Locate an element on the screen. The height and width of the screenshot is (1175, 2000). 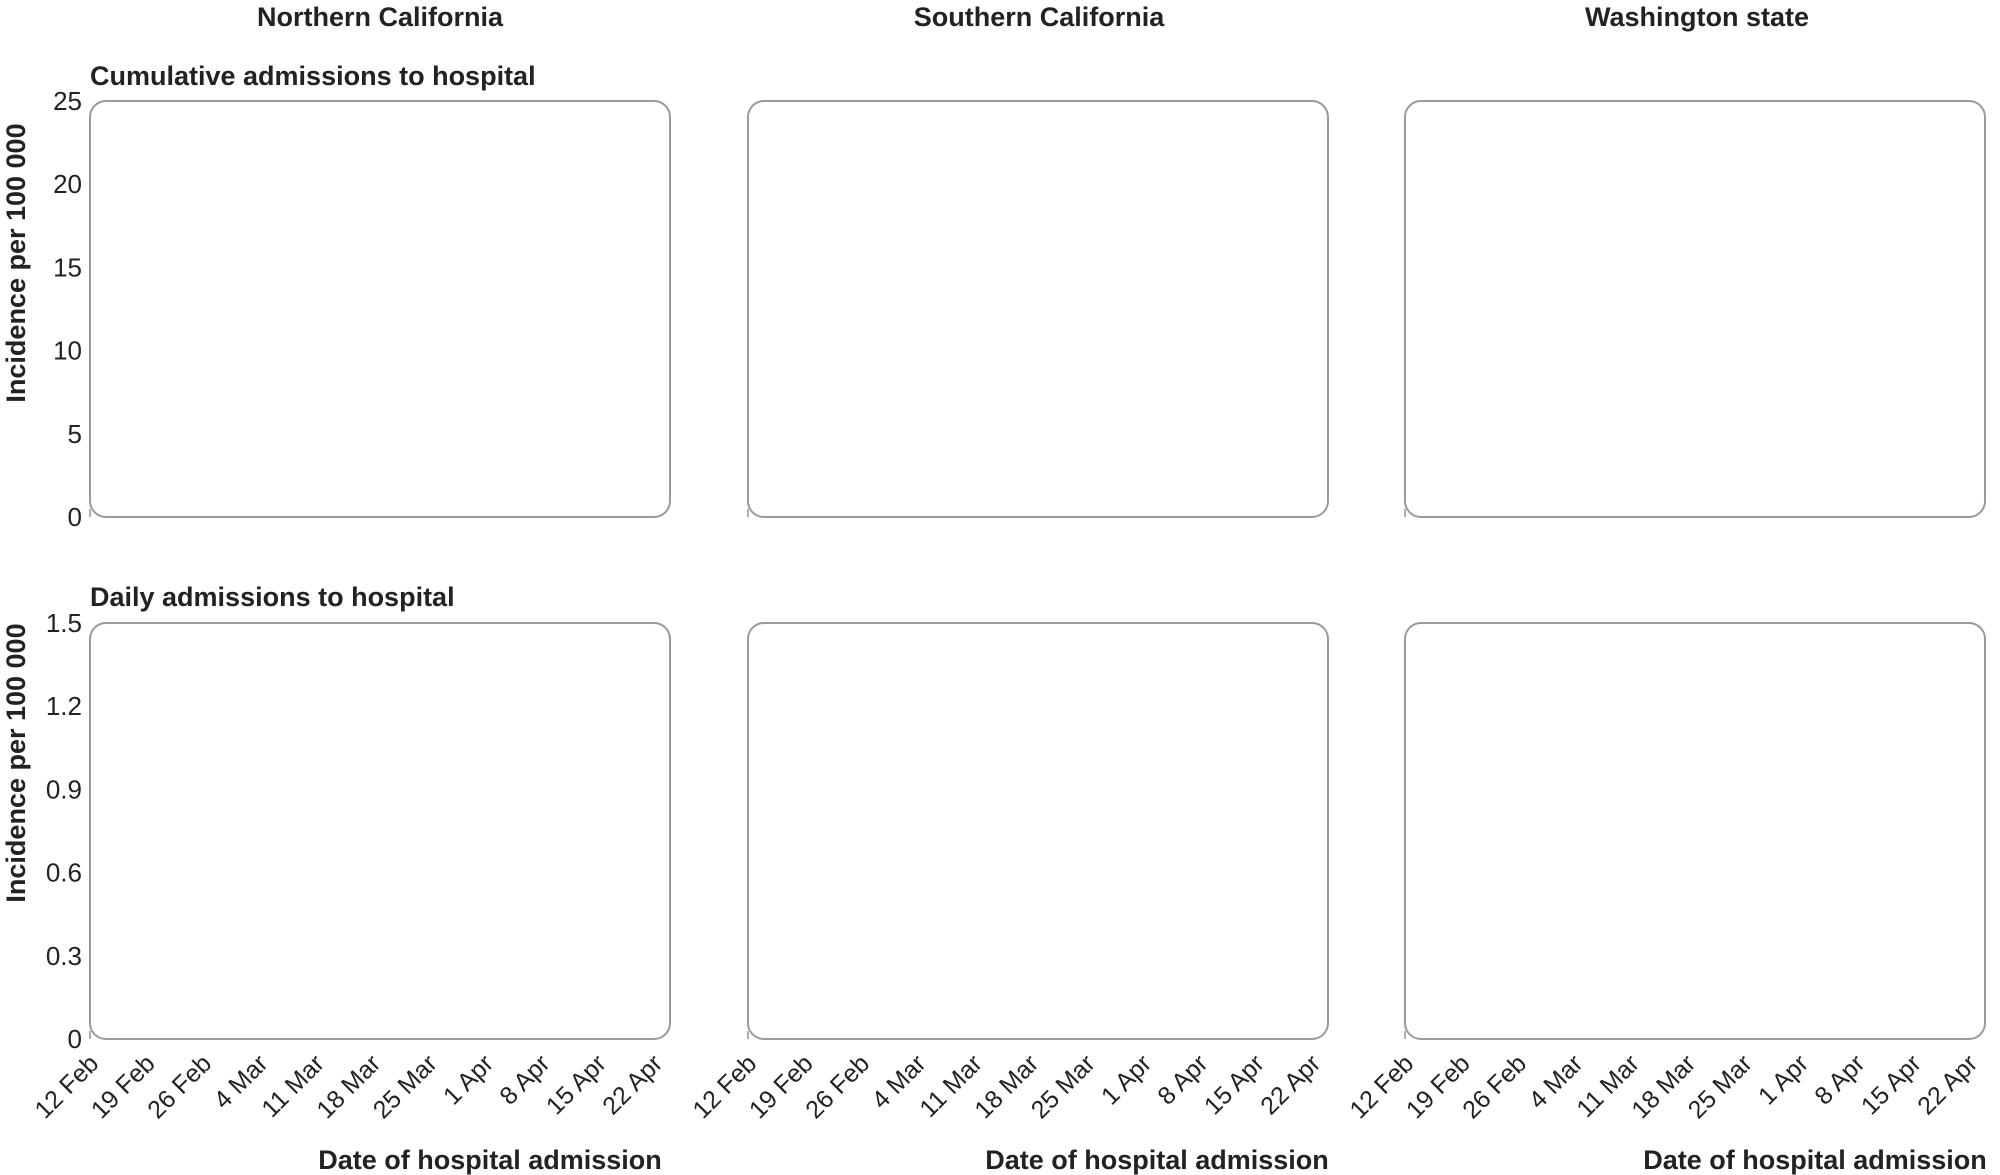
y-tick-label: 1.5 is located at coordinates (64, 623).